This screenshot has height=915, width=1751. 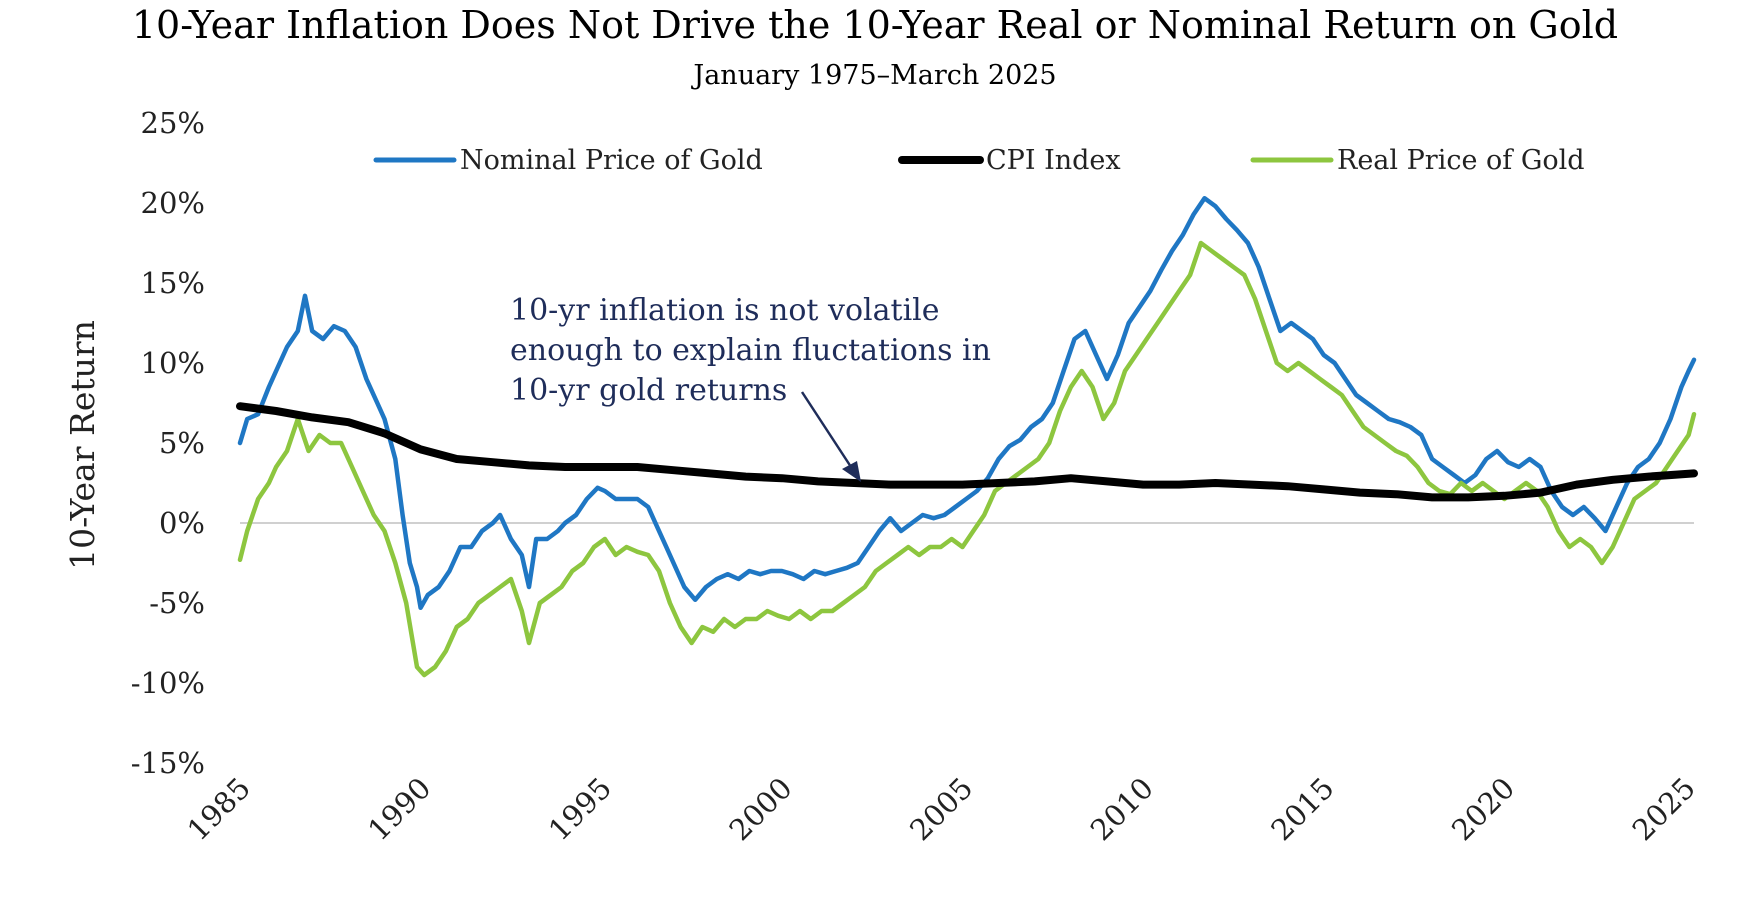 What do you see at coordinates (168, 763) in the screenshot?
I see `y-tick-label: -15%` at bounding box center [168, 763].